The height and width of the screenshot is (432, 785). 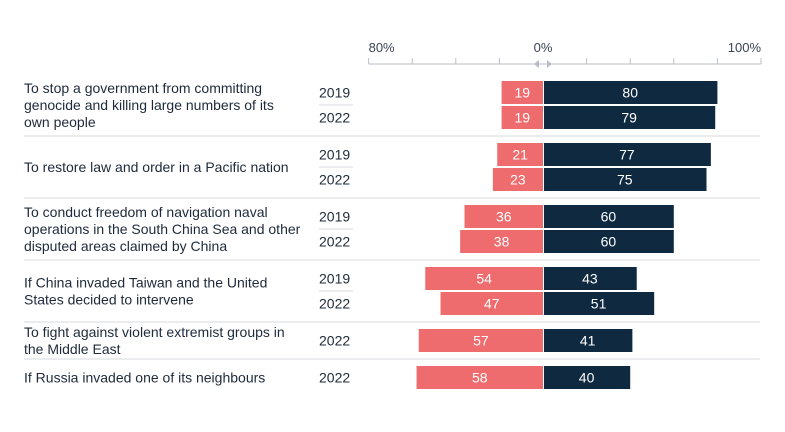 What do you see at coordinates (145, 283) in the screenshot?
I see `question-label: If China invaded Taiwan and the United` at bounding box center [145, 283].